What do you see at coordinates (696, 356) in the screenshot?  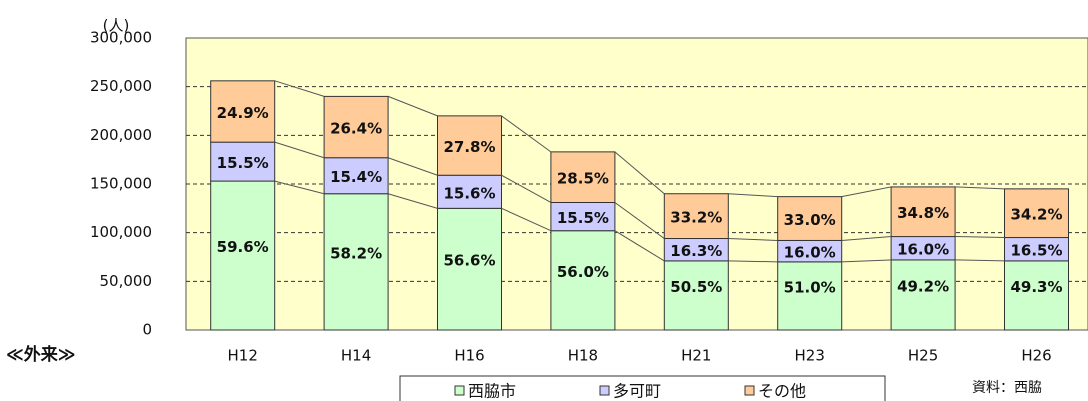 I see `x-tick-label: H21` at bounding box center [696, 356].